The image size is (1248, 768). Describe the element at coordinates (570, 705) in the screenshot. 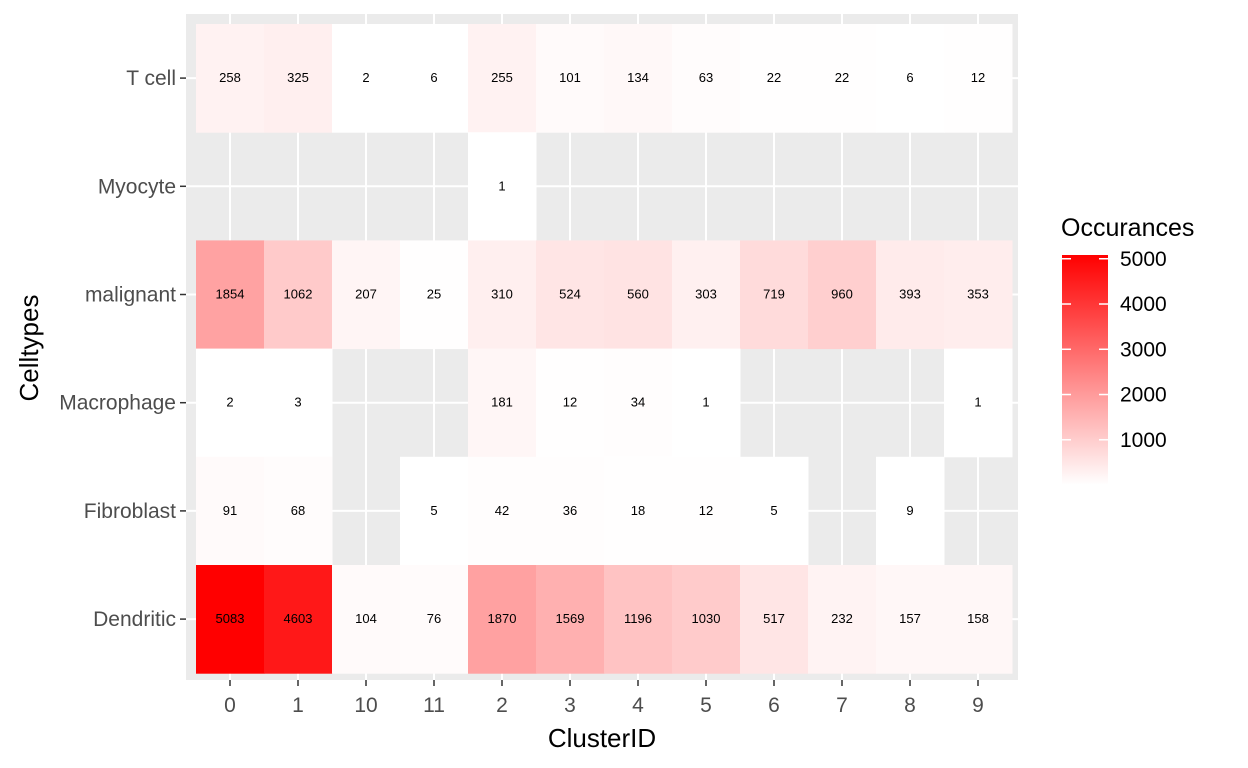

I see `x-tick-label: 3` at that location.